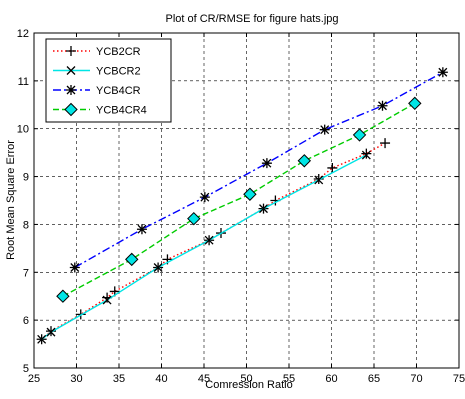 The height and width of the screenshot is (399, 465). I want to click on legend-item-ycb4cr: YCB4CR, so click(97, 91).